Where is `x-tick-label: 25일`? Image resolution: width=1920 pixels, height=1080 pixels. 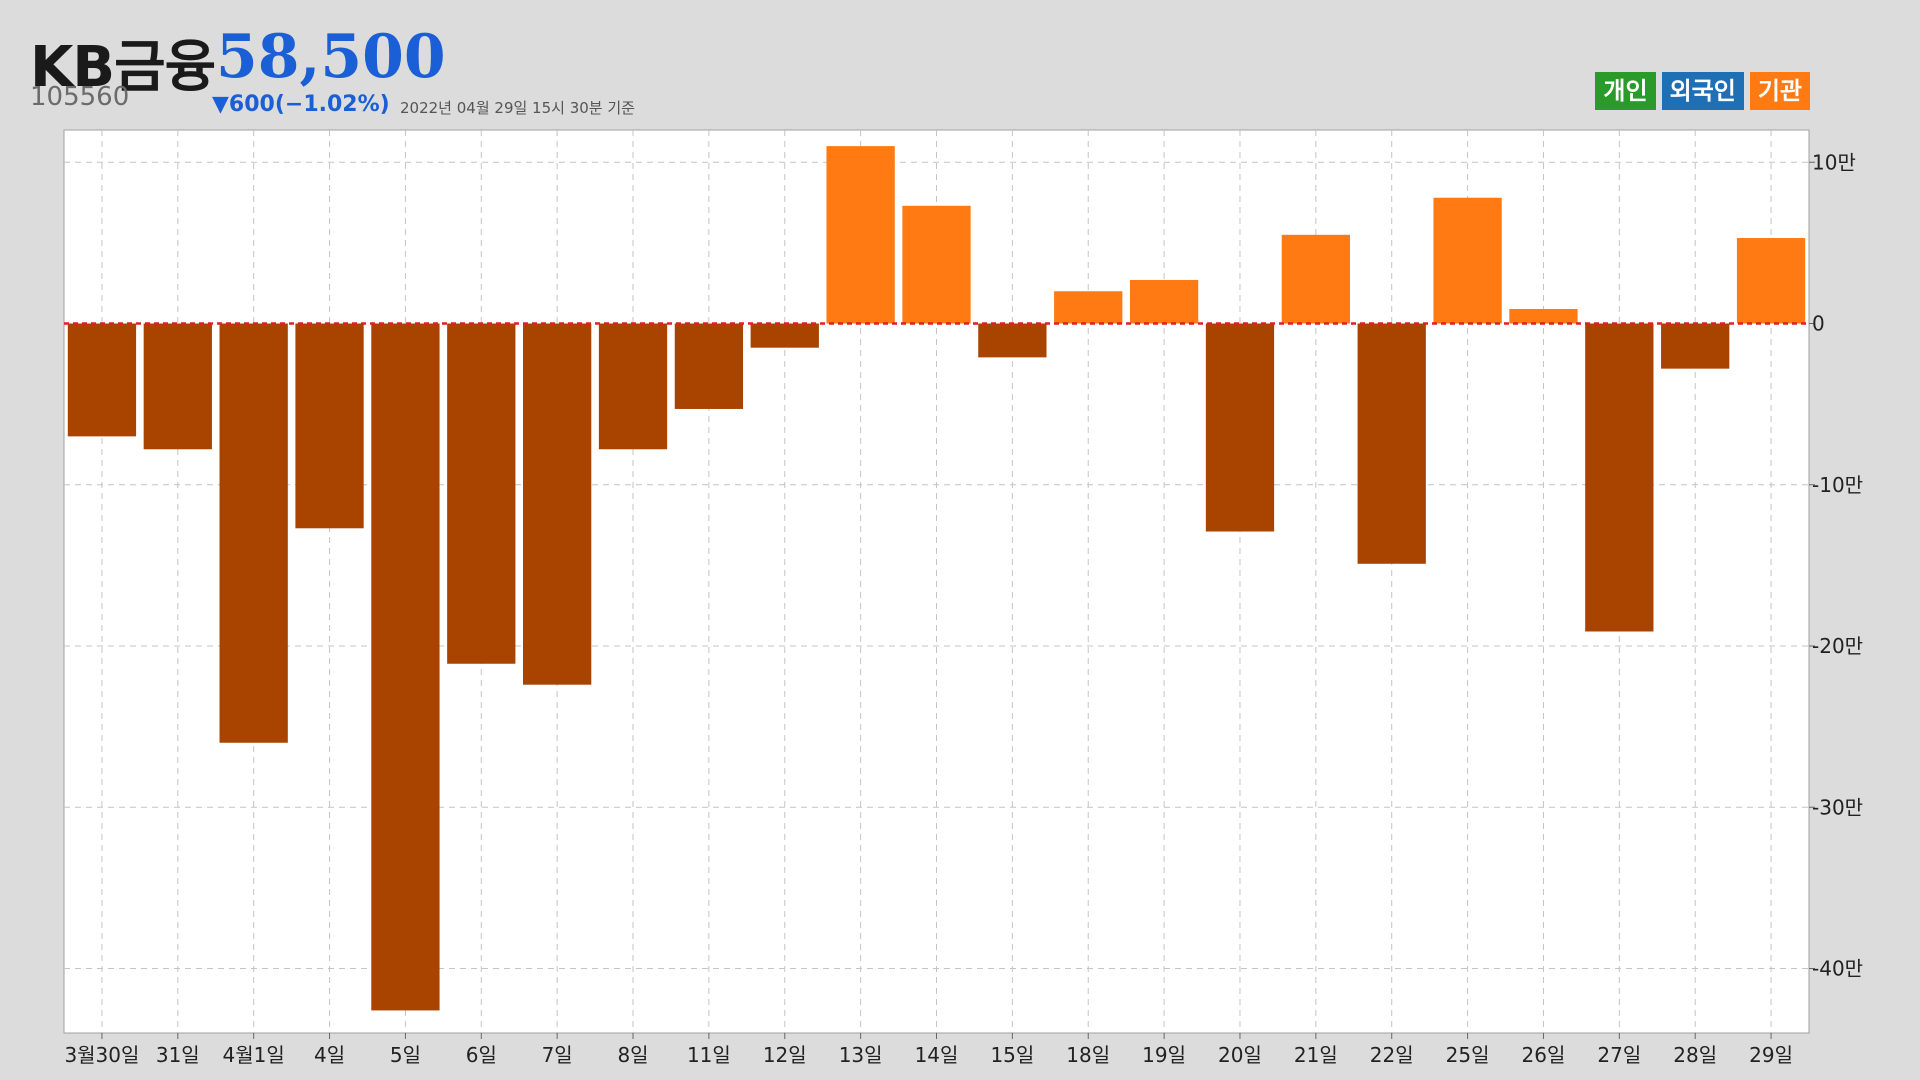 x-tick-label: 25일 is located at coordinates (1468, 1055).